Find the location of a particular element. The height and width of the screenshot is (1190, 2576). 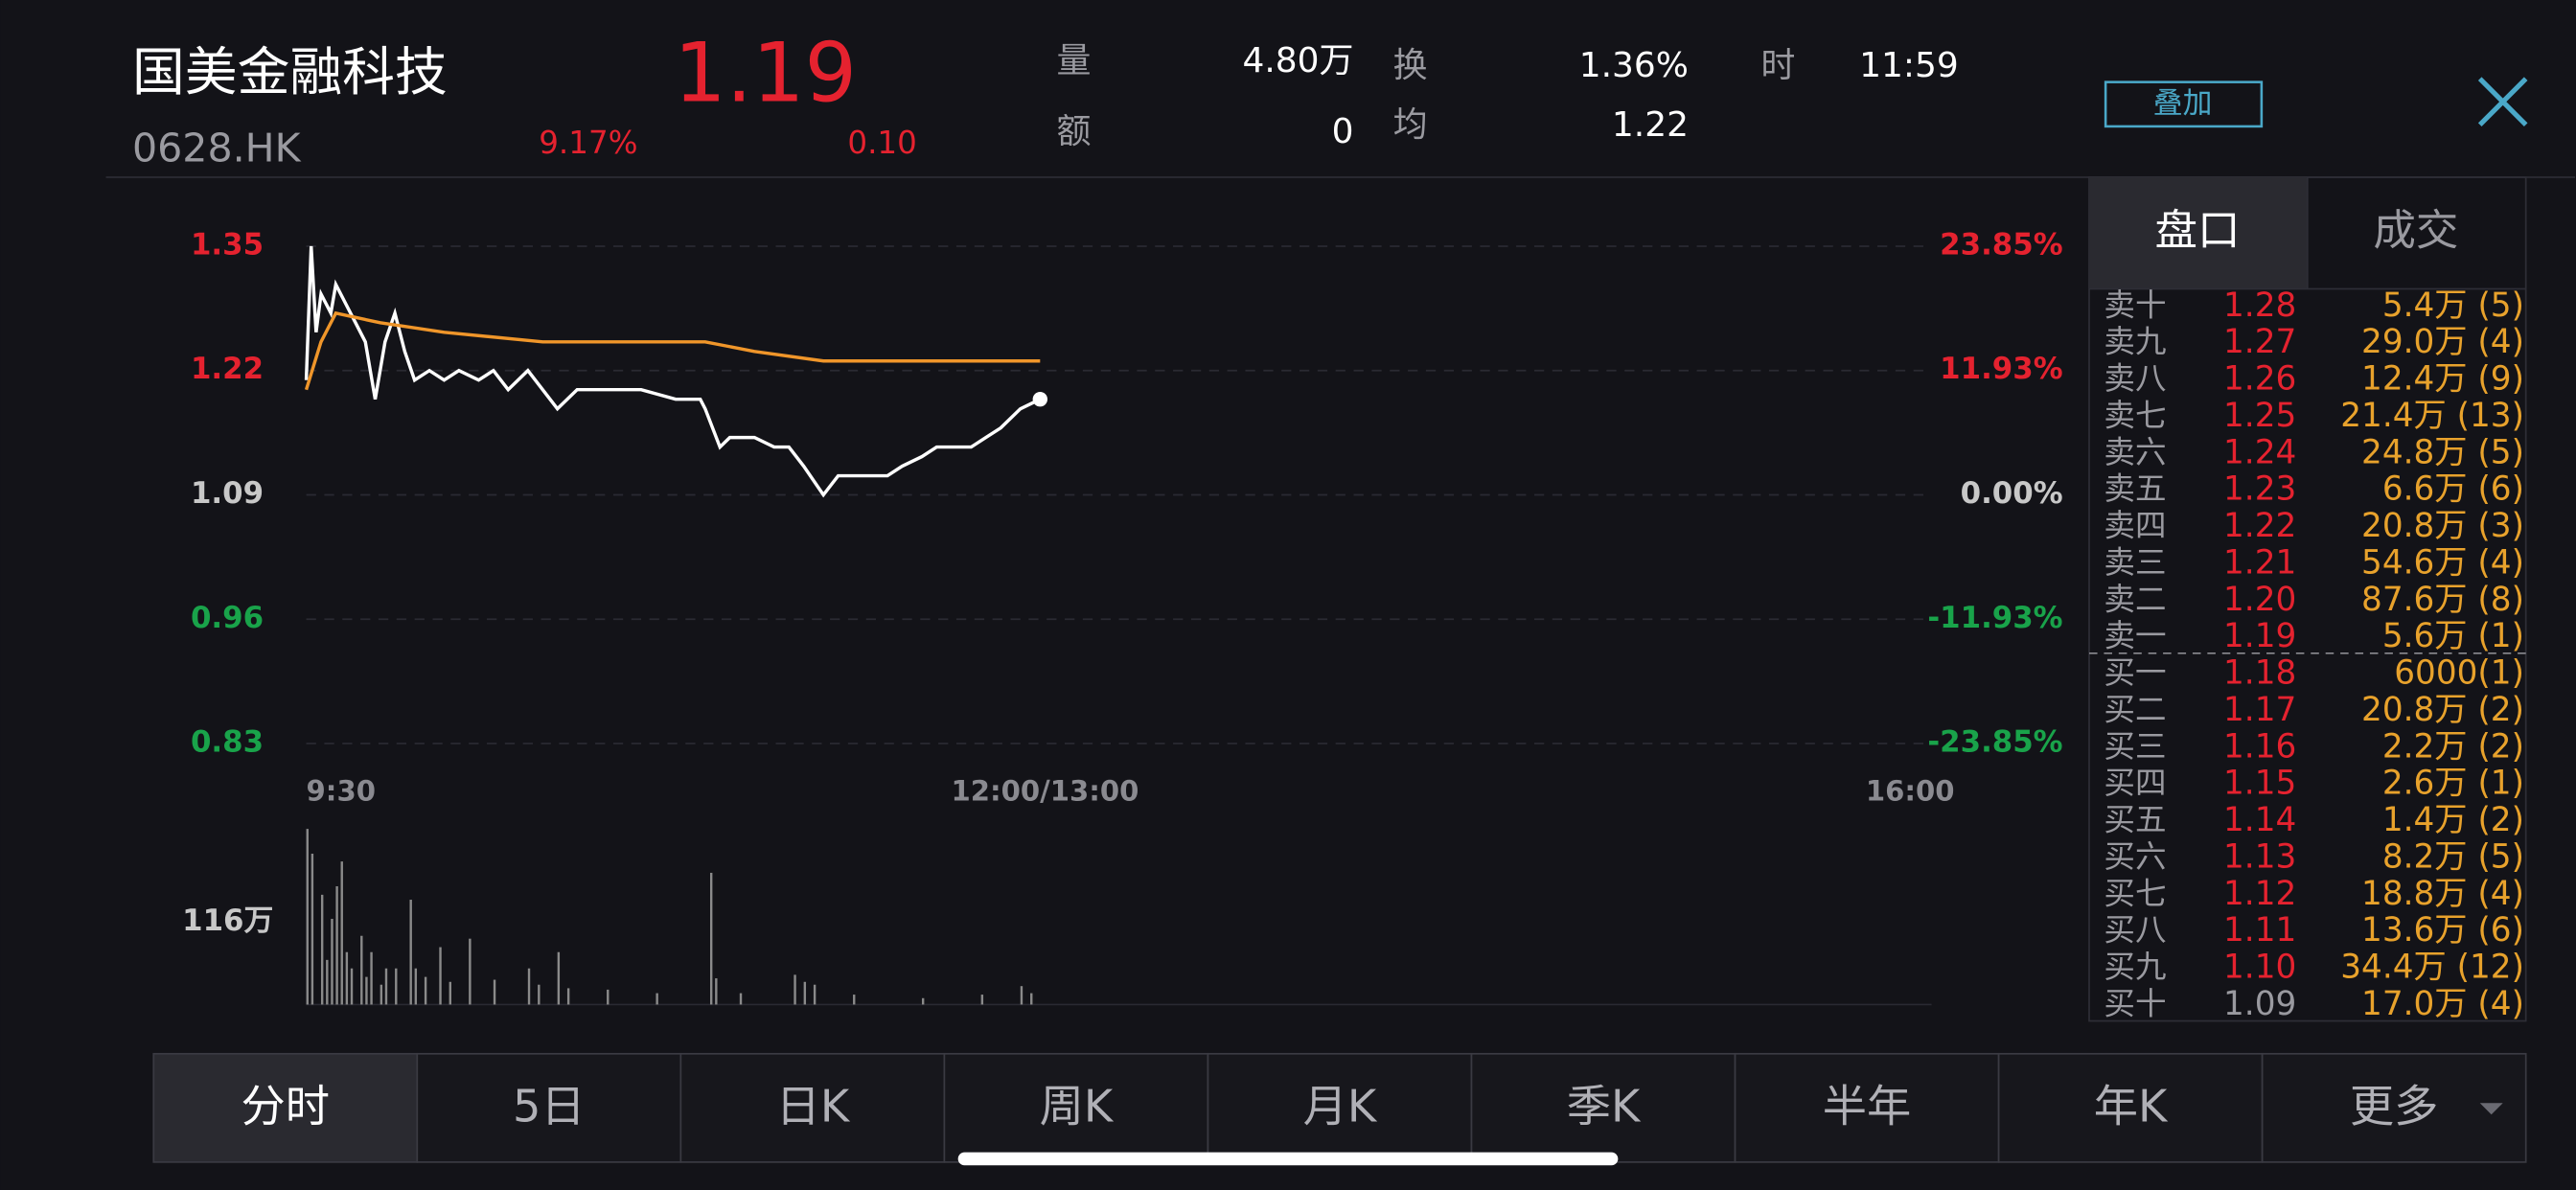

book-volume: 12.4万 (9) is located at coordinates (2442, 380).